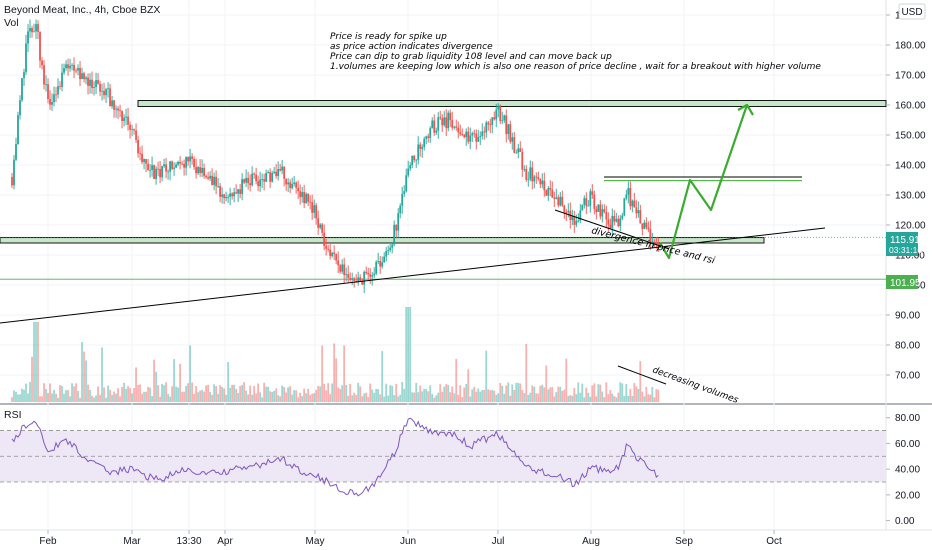 The width and height of the screenshot is (932, 550). Describe the element at coordinates (903, 282) in the screenshot. I see `level-price-tag: 101.95` at that location.